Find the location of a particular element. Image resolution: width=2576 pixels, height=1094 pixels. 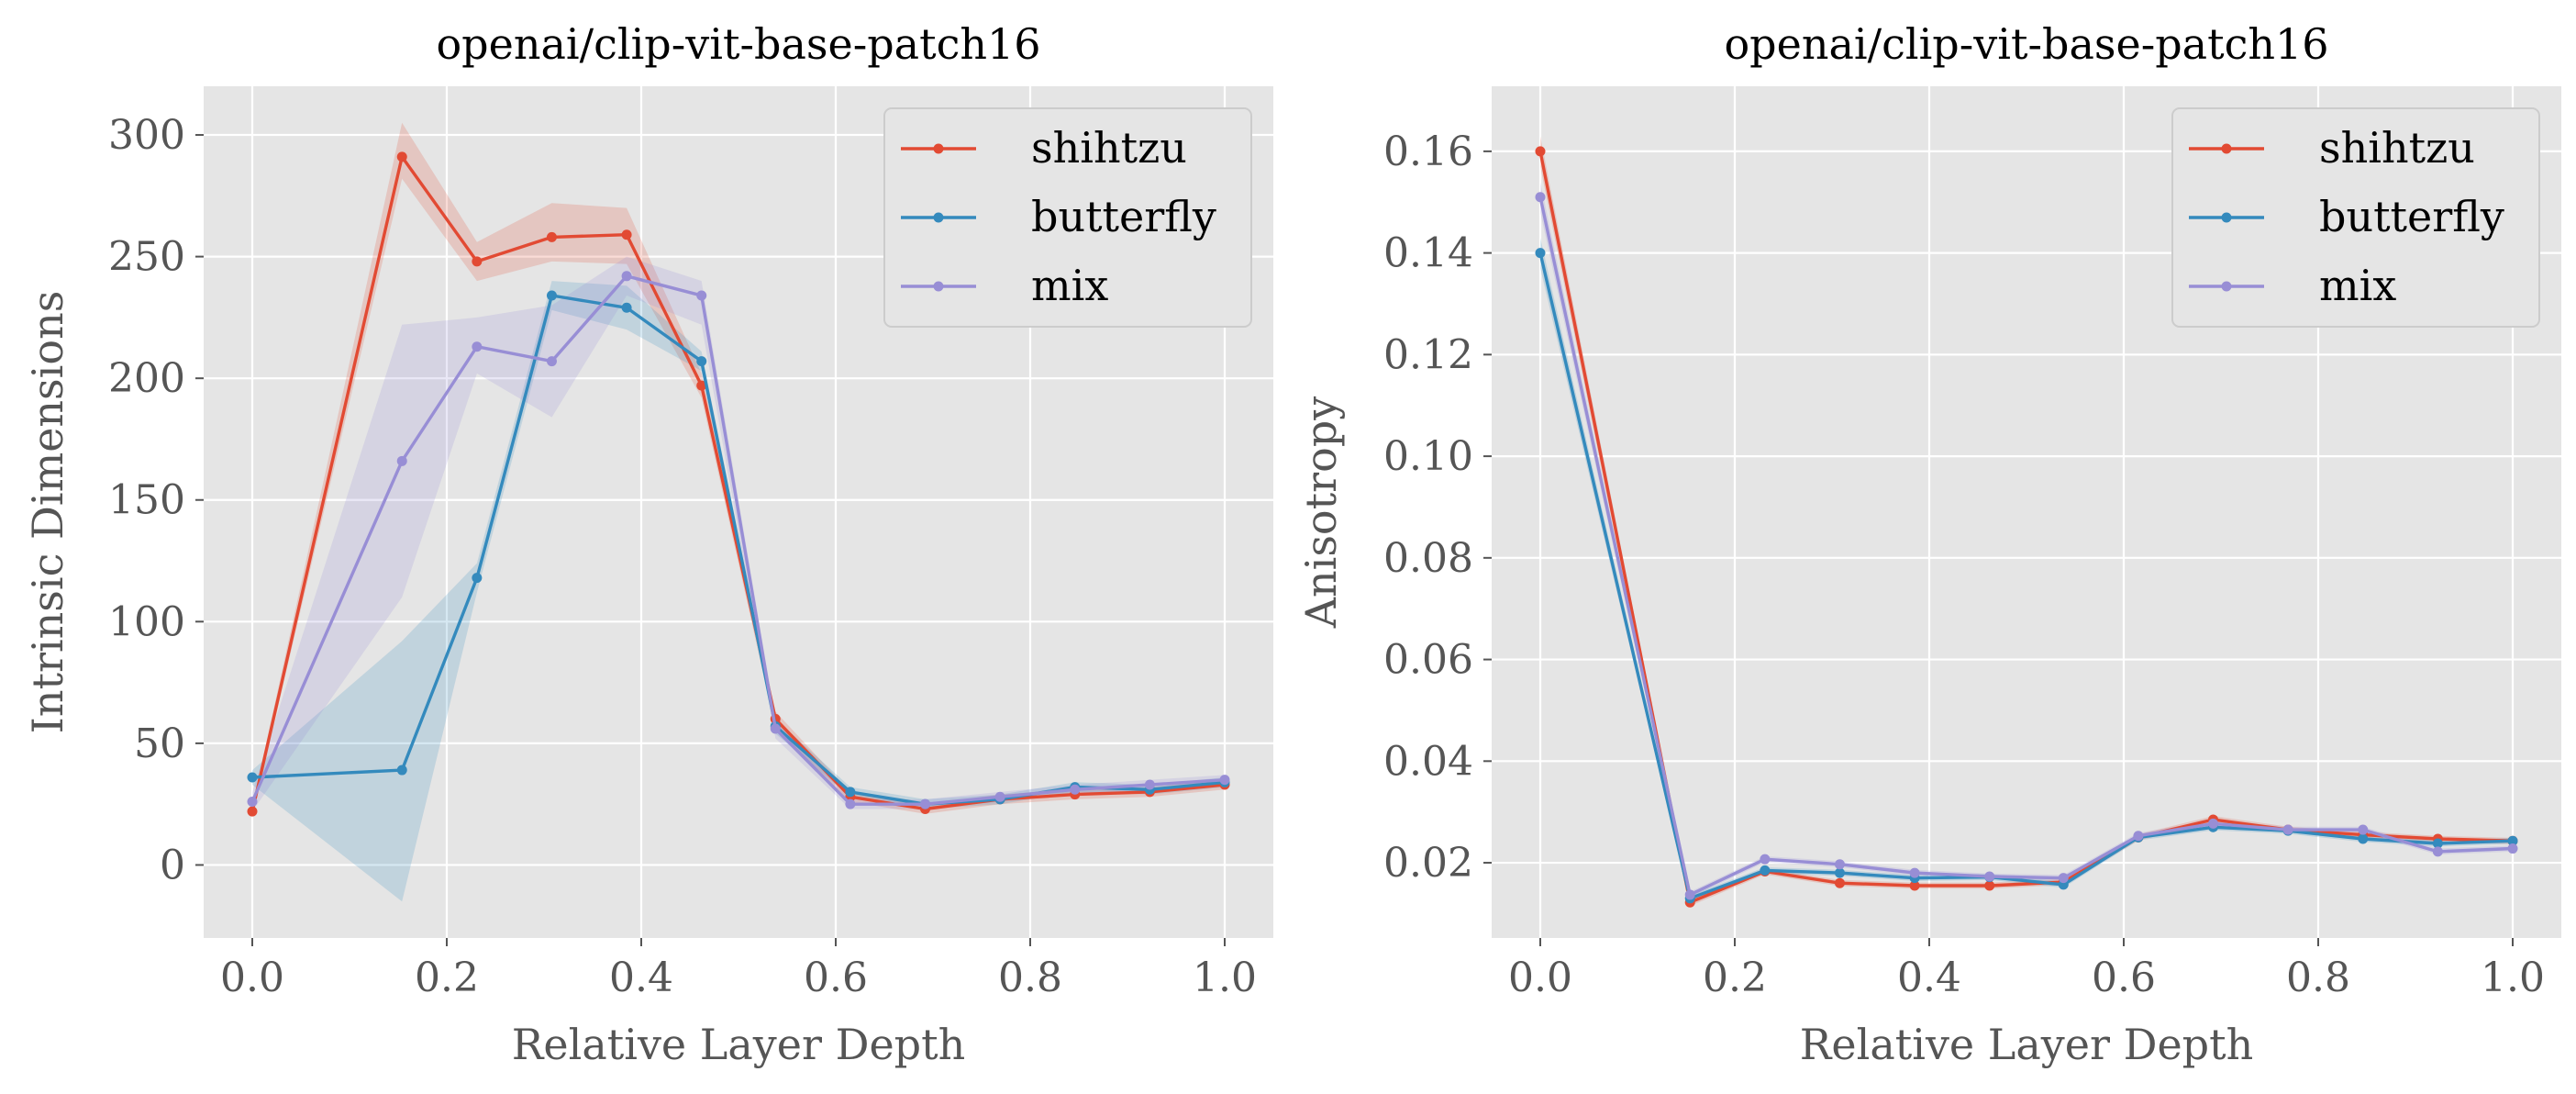

y-tick-label-0-10: 0.10 is located at coordinates (1428, 456).